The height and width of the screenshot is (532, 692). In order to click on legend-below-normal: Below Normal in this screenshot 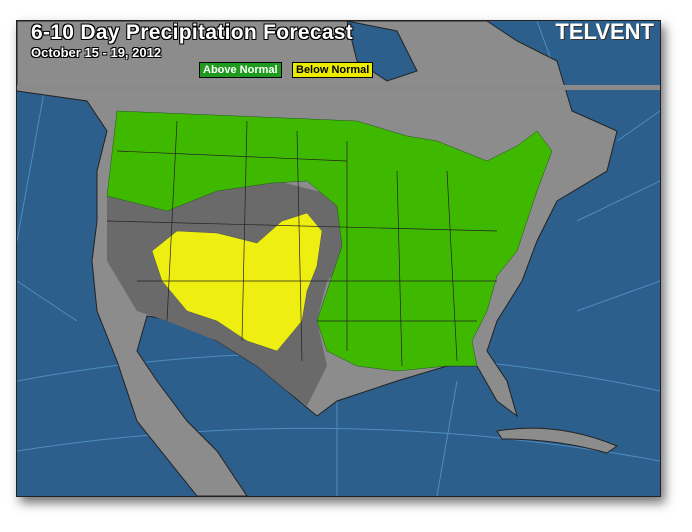, I will do `click(333, 70)`.